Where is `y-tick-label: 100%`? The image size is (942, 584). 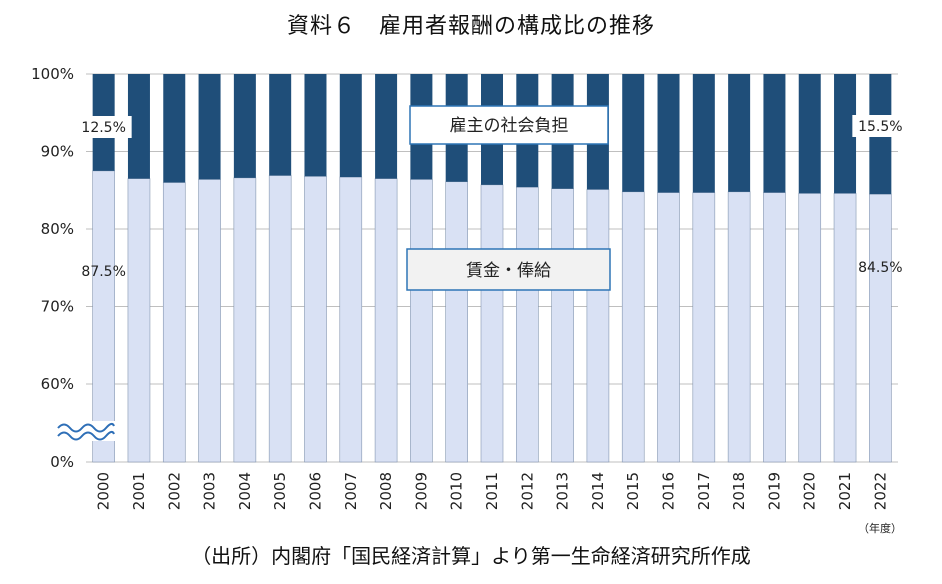
y-tick-label: 100% is located at coordinates (52, 74).